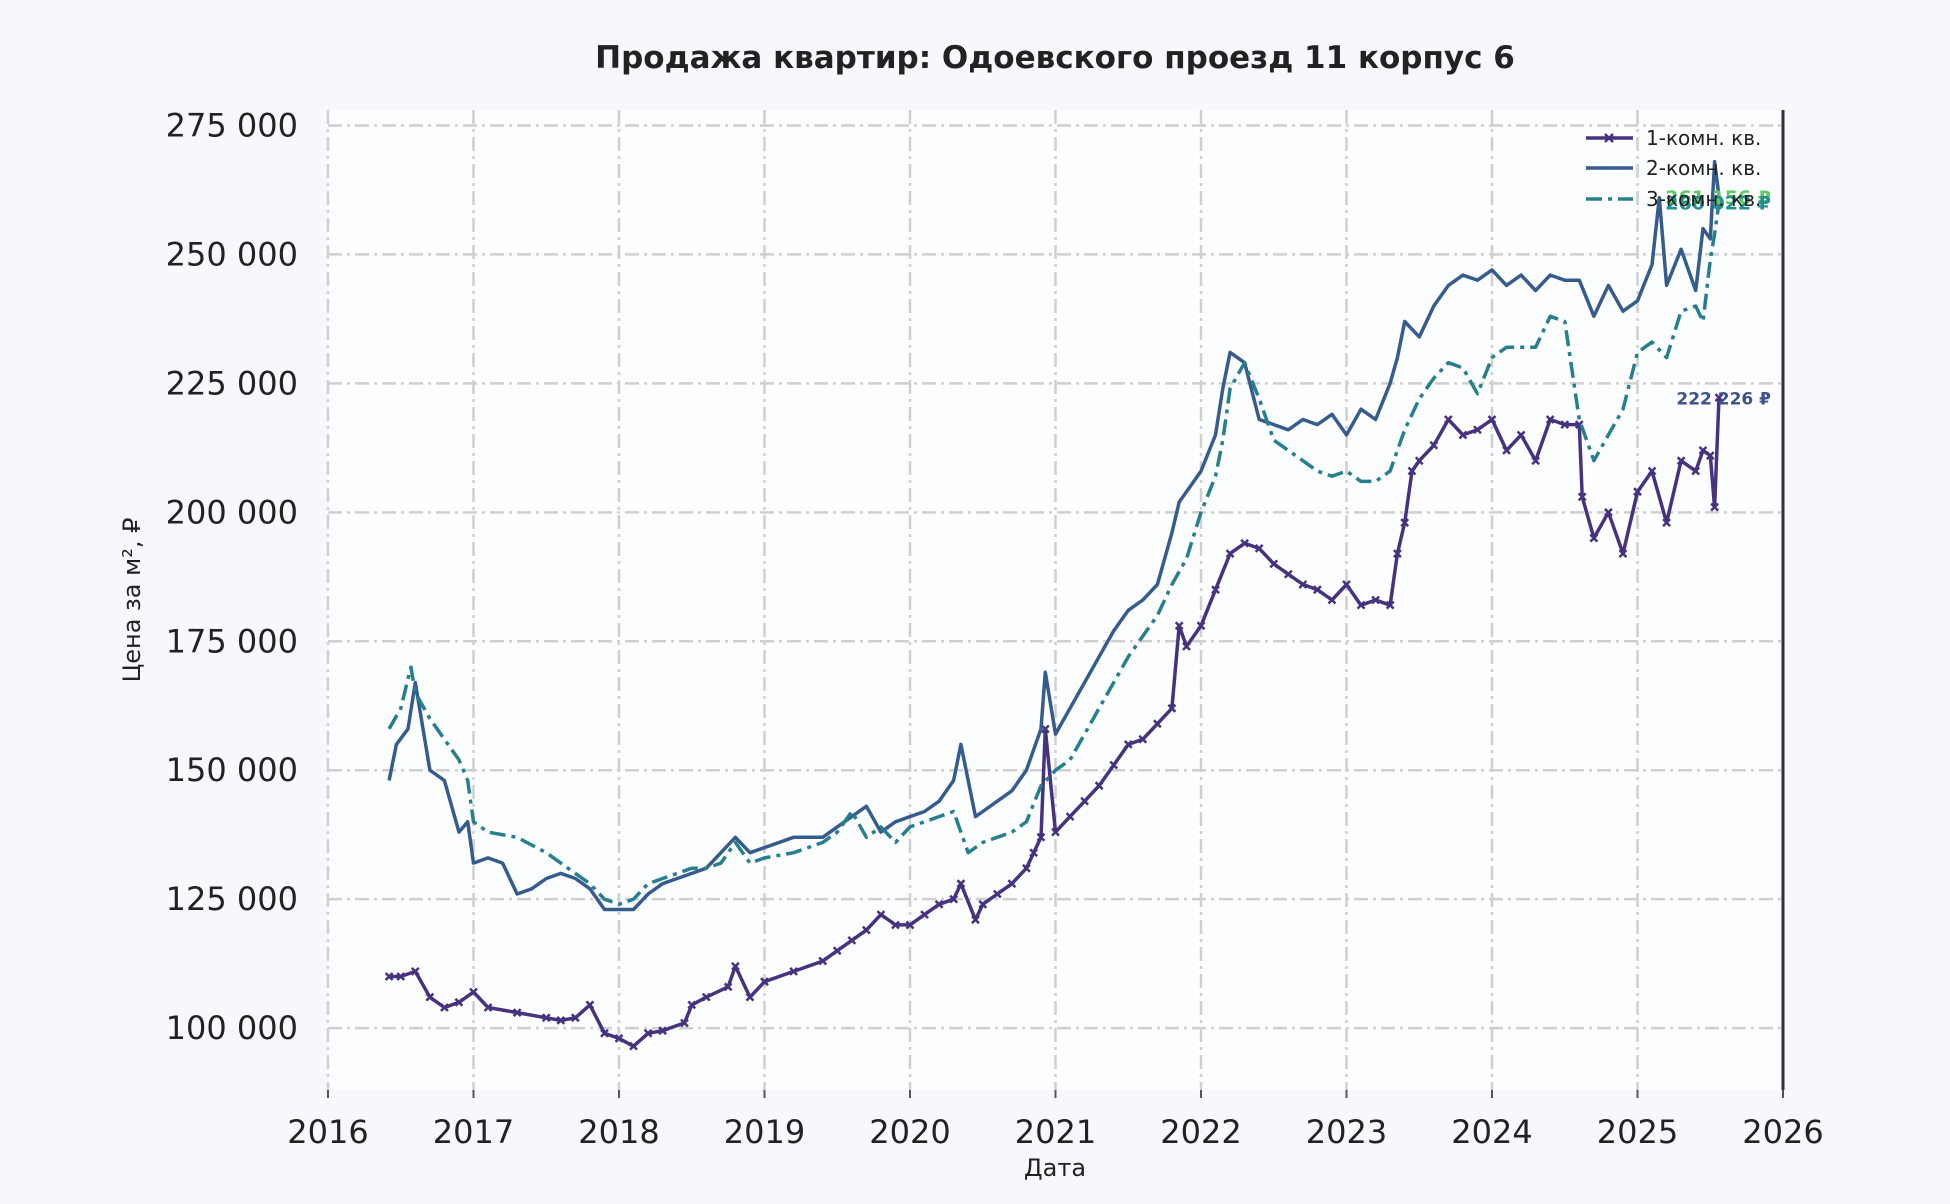 This screenshot has width=1950, height=1204. Describe the element at coordinates (1055, 1168) in the screenshot. I see `x-axis-label: Дата` at that location.